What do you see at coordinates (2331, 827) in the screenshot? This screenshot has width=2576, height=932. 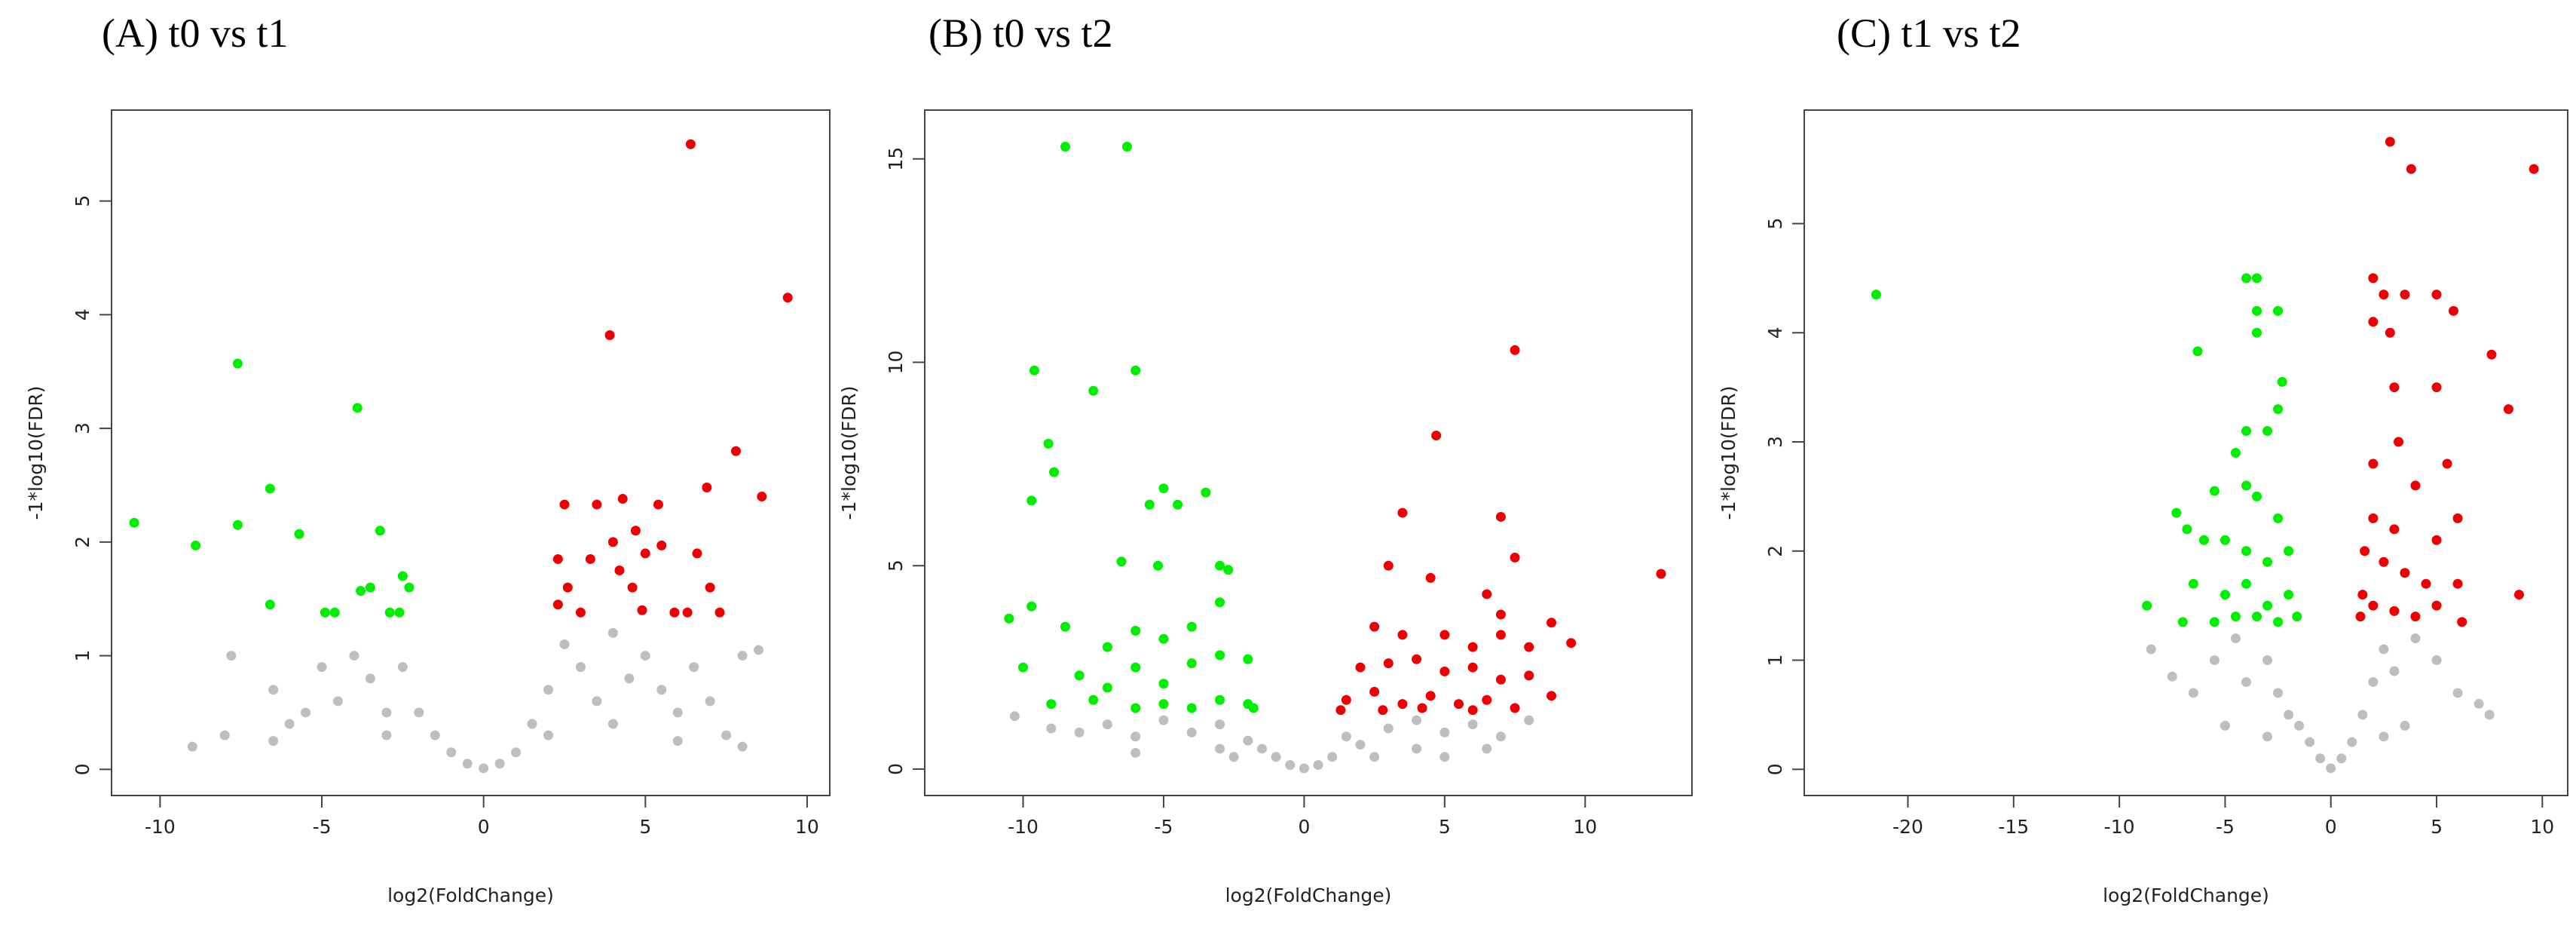 I see `x-tick-label: 0` at bounding box center [2331, 827].